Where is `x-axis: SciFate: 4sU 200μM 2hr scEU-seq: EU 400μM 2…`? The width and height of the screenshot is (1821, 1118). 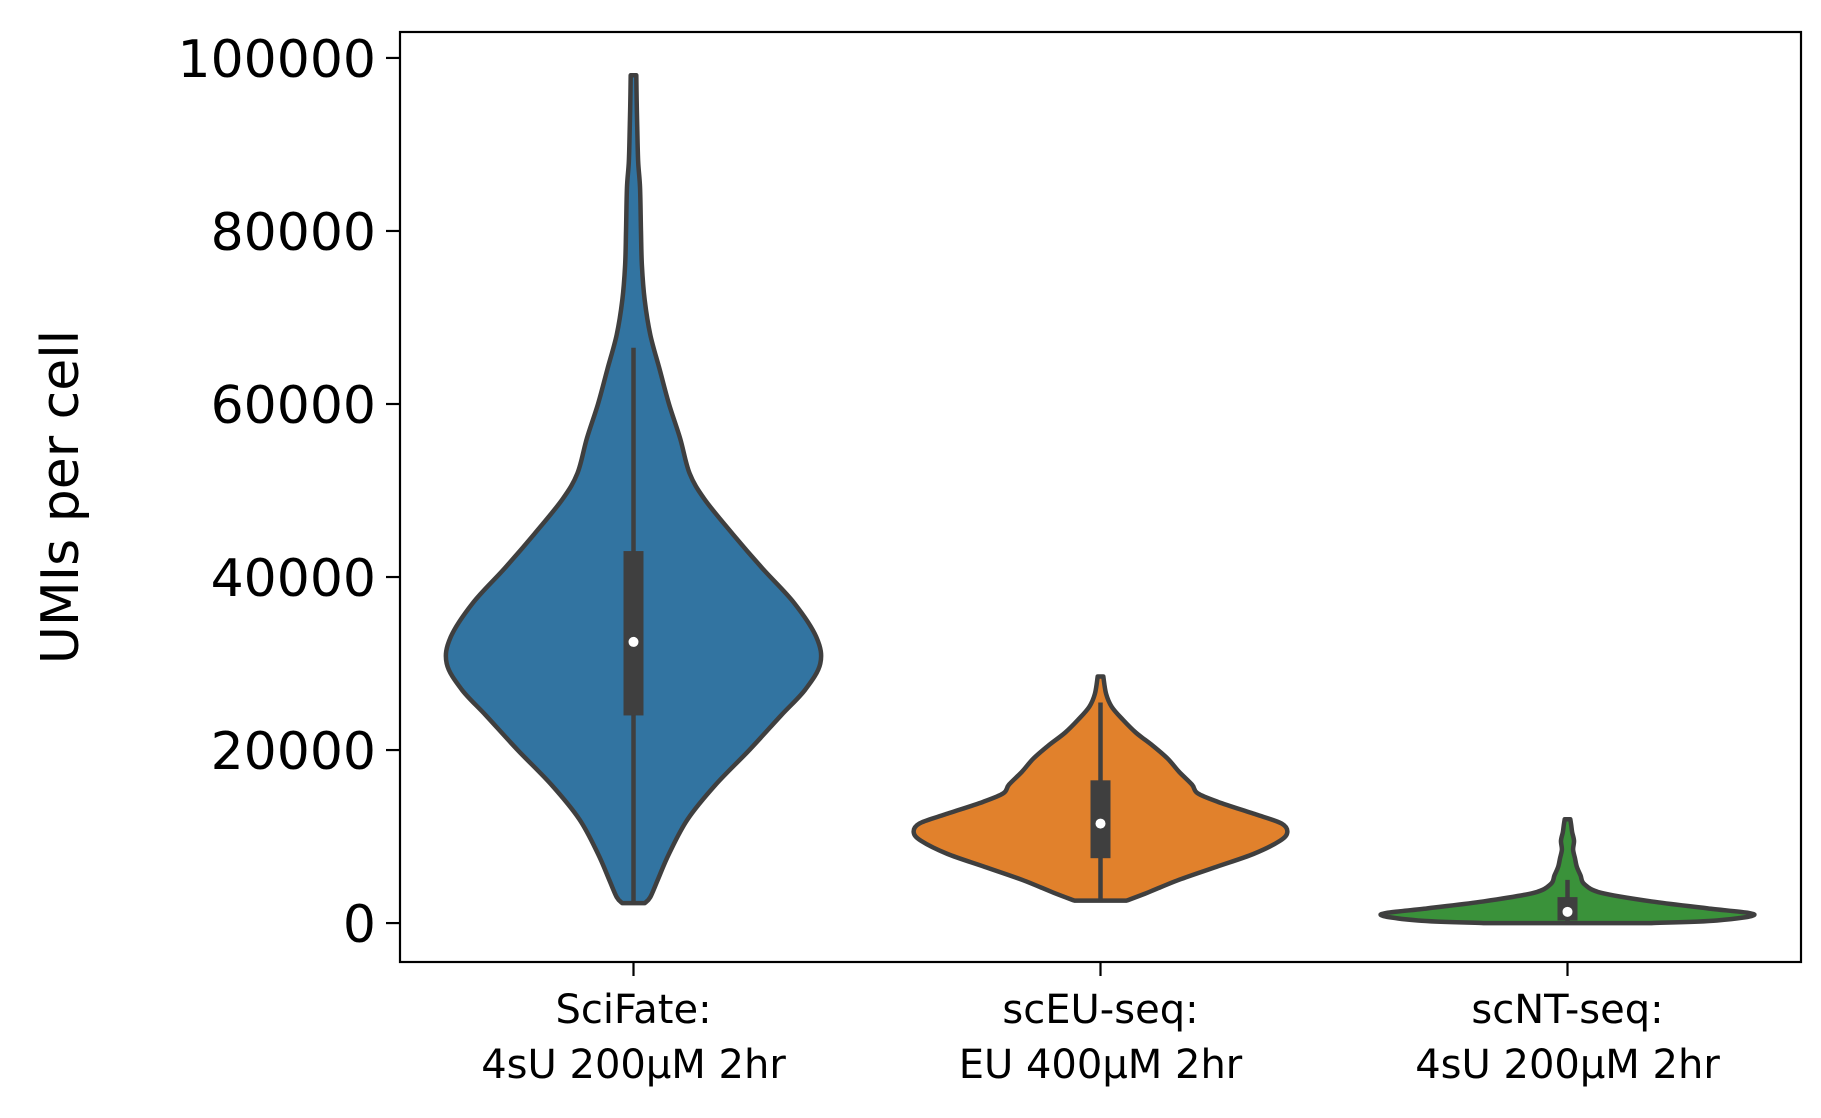
x-axis: SciFate: 4sU 200μM 2hr scEU-seq: EU 400μM 2… is located at coordinates (1100, 1025).